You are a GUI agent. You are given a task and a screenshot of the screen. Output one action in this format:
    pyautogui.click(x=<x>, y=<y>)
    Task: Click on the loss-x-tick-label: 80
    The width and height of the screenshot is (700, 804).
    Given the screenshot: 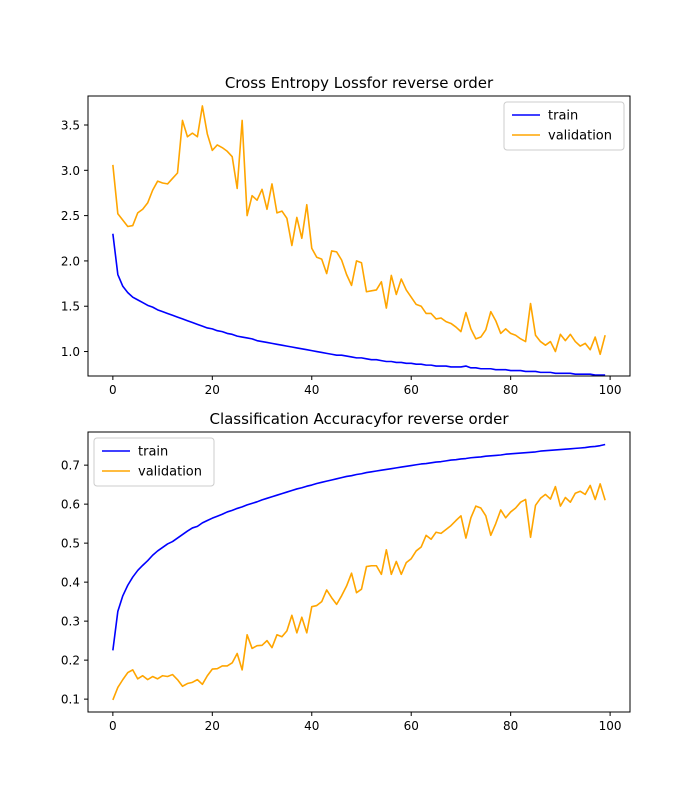 What is the action you would take?
    pyautogui.click(x=510, y=390)
    